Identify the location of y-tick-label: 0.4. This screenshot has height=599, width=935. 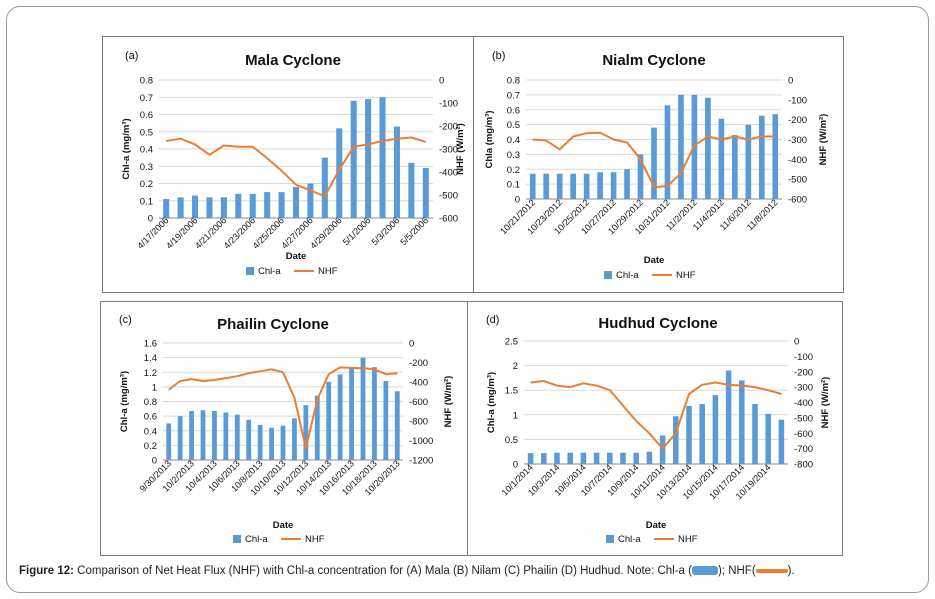
(513, 140).